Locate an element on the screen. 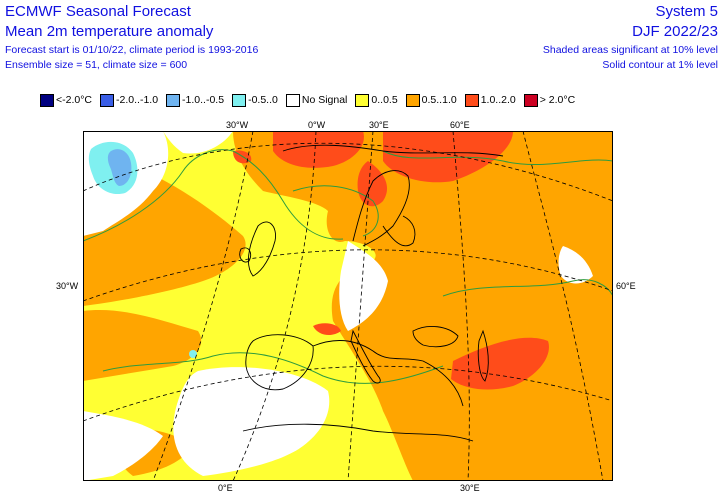  label-right-60e: 60°E is located at coordinates (626, 286).